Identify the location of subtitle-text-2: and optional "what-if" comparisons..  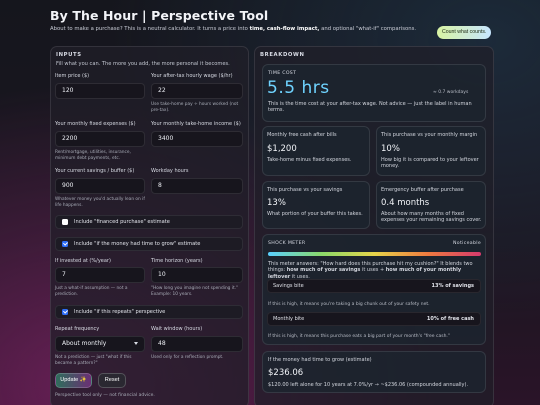
(368, 29).